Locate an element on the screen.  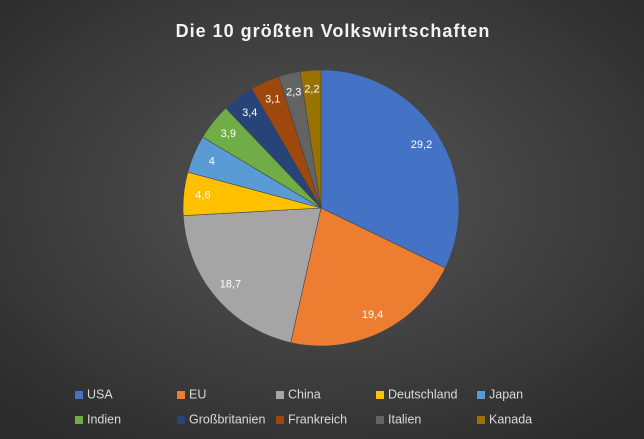
legend-label: Kanada is located at coordinates (510, 419).